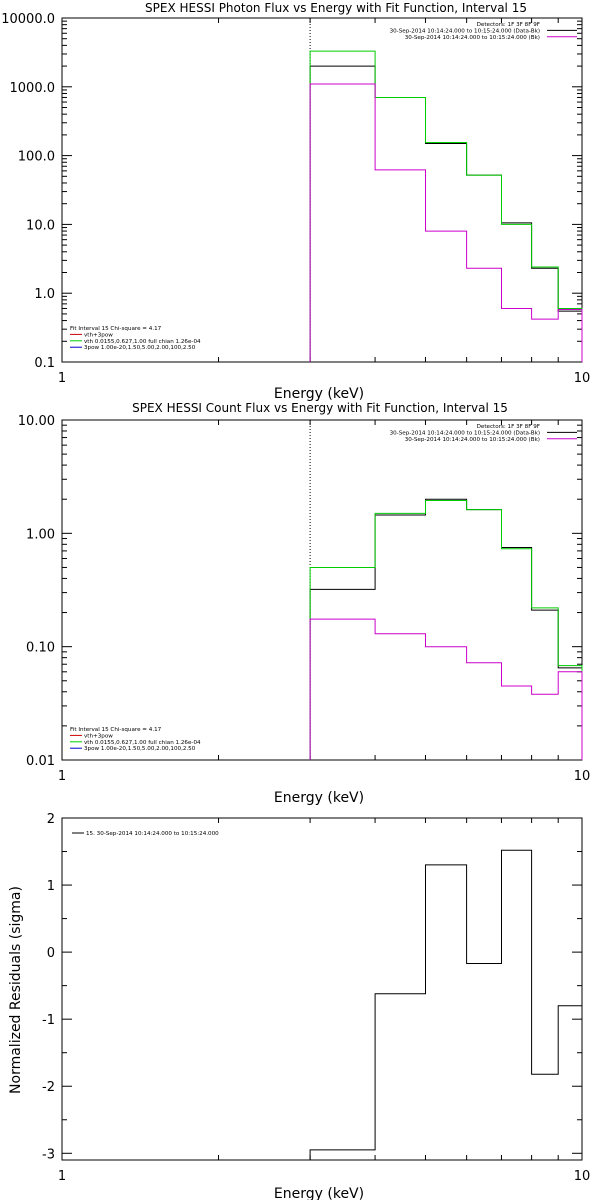  I want to click on residuals-series-residuals, so click(446, 1004).